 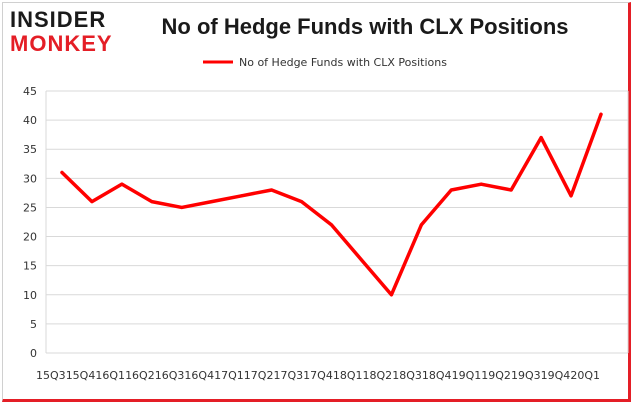 What do you see at coordinates (348, 375) in the screenshot?
I see `x-tick-label: 18Q1` at bounding box center [348, 375].